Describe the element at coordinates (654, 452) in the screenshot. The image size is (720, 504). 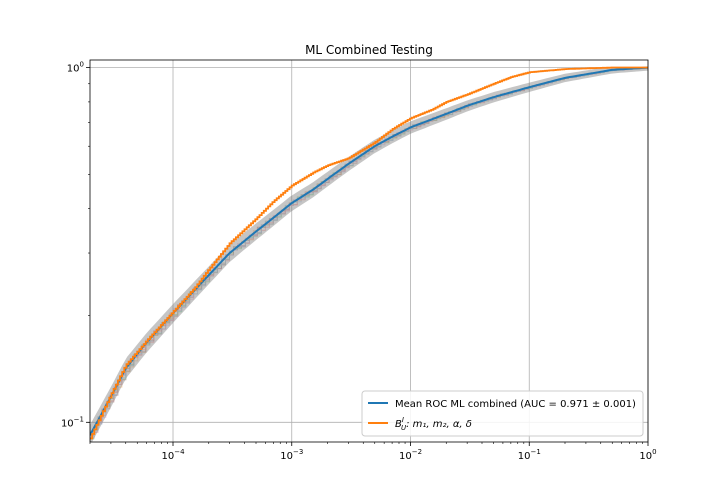
I see `x-tick-exponent-4: 0` at that location.